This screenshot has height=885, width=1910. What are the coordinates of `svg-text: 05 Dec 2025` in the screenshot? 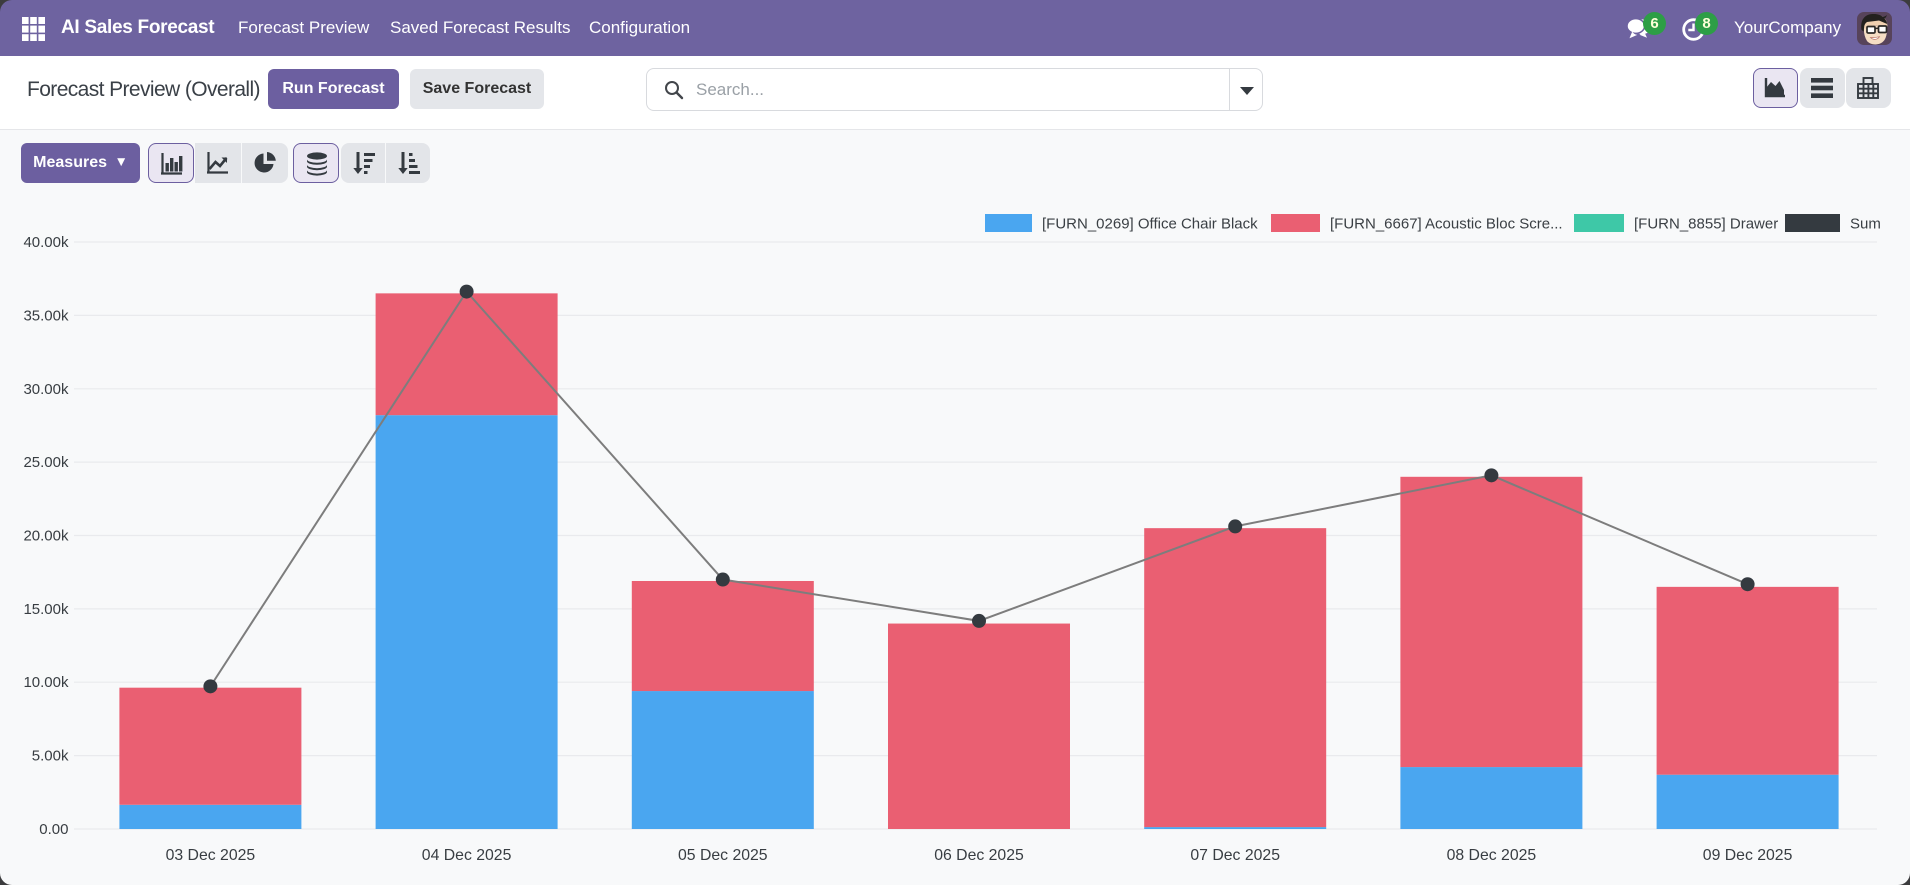 It's located at (723, 855).